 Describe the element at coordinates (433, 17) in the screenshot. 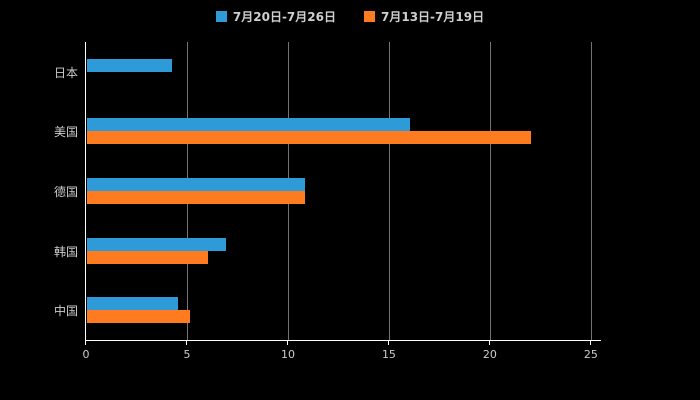

I see `legend-label-week-jul13-19: 7月13日-7月19日` at that location.